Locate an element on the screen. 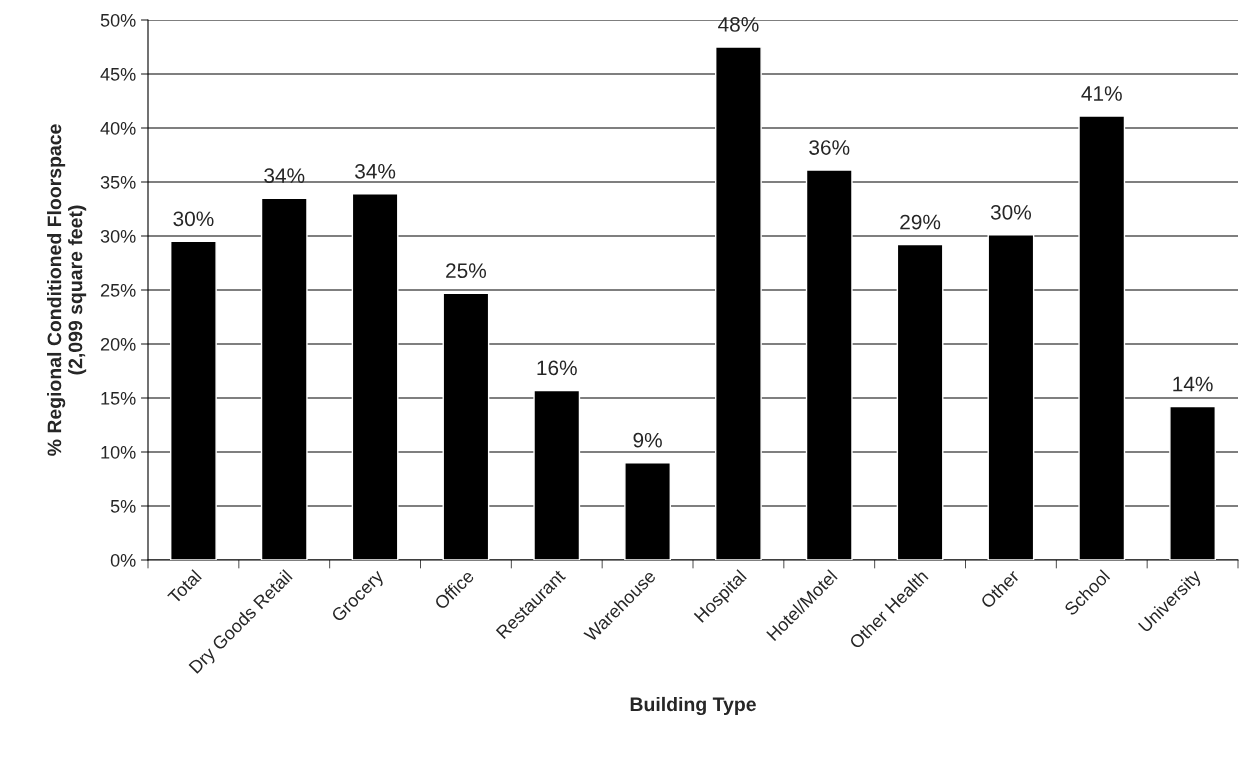 The width and height of the screenshot is (1251, 765). y-tick-label: 5% is located at coordinates (123, 506).